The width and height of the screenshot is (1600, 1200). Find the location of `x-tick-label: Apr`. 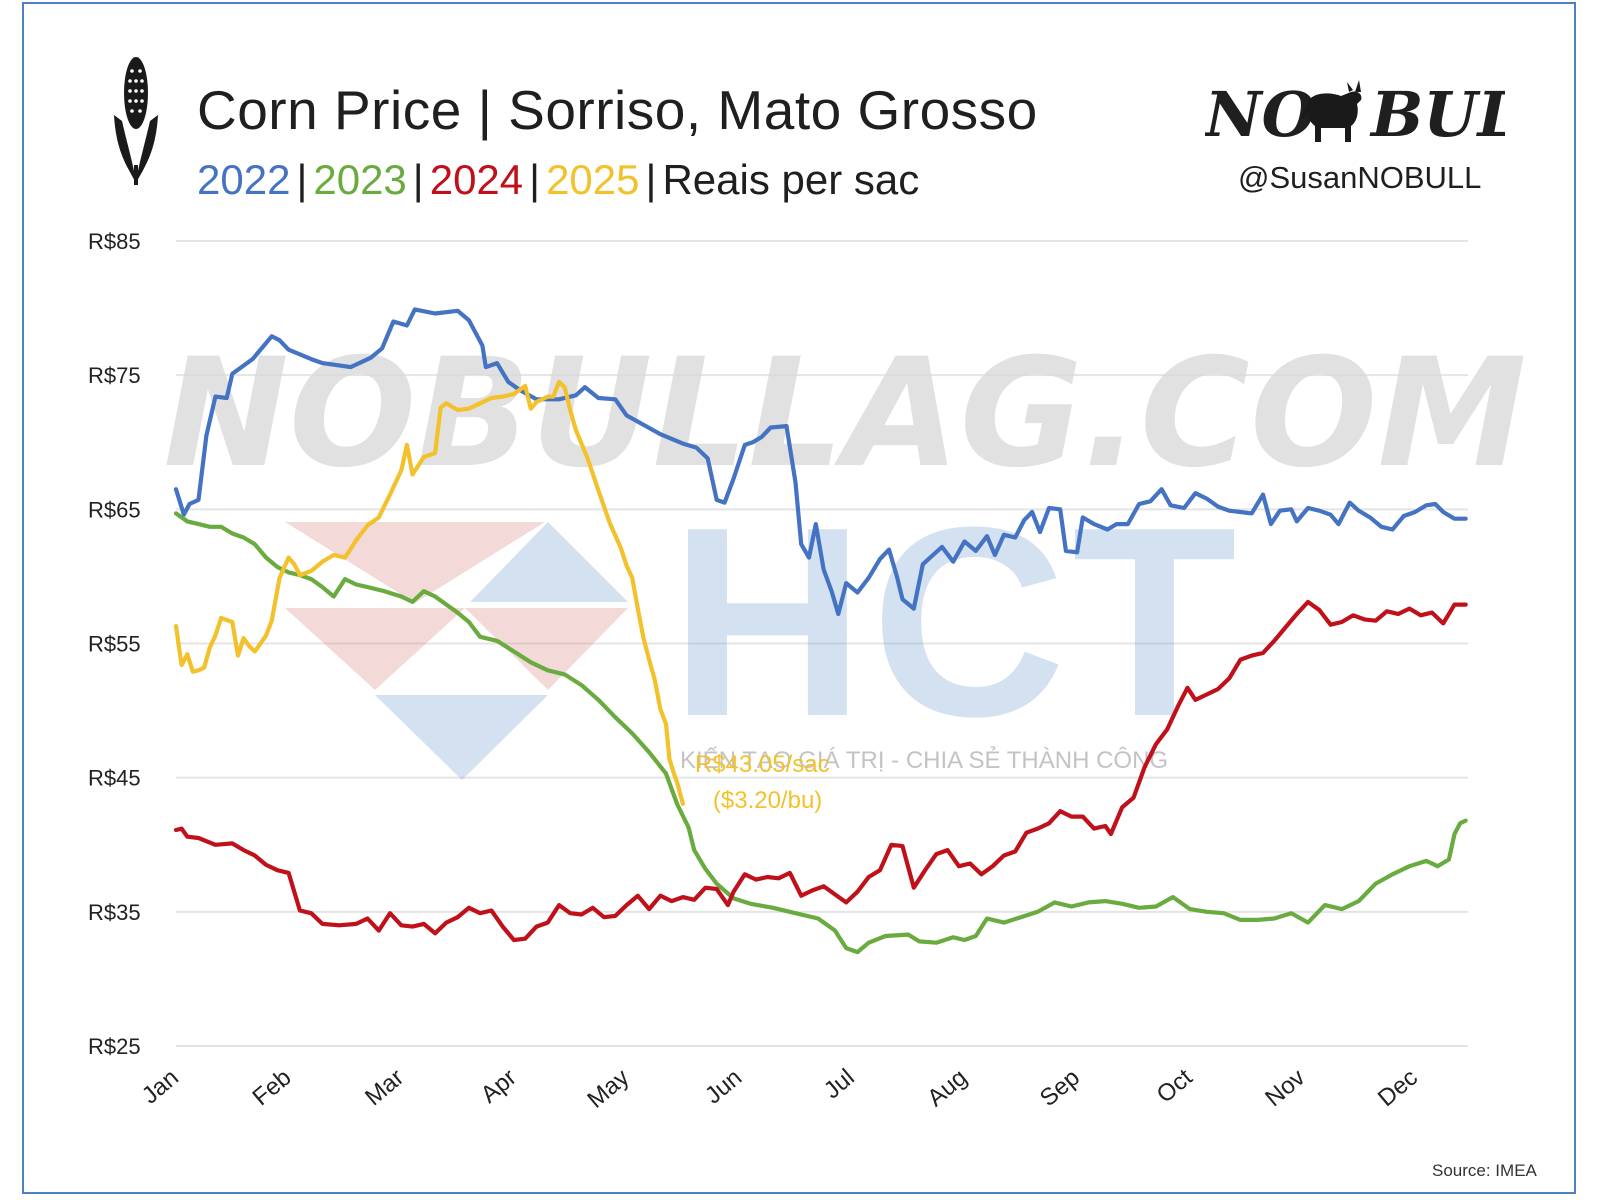

x-tick-label: Apr is located at coordinates (499, 1086).